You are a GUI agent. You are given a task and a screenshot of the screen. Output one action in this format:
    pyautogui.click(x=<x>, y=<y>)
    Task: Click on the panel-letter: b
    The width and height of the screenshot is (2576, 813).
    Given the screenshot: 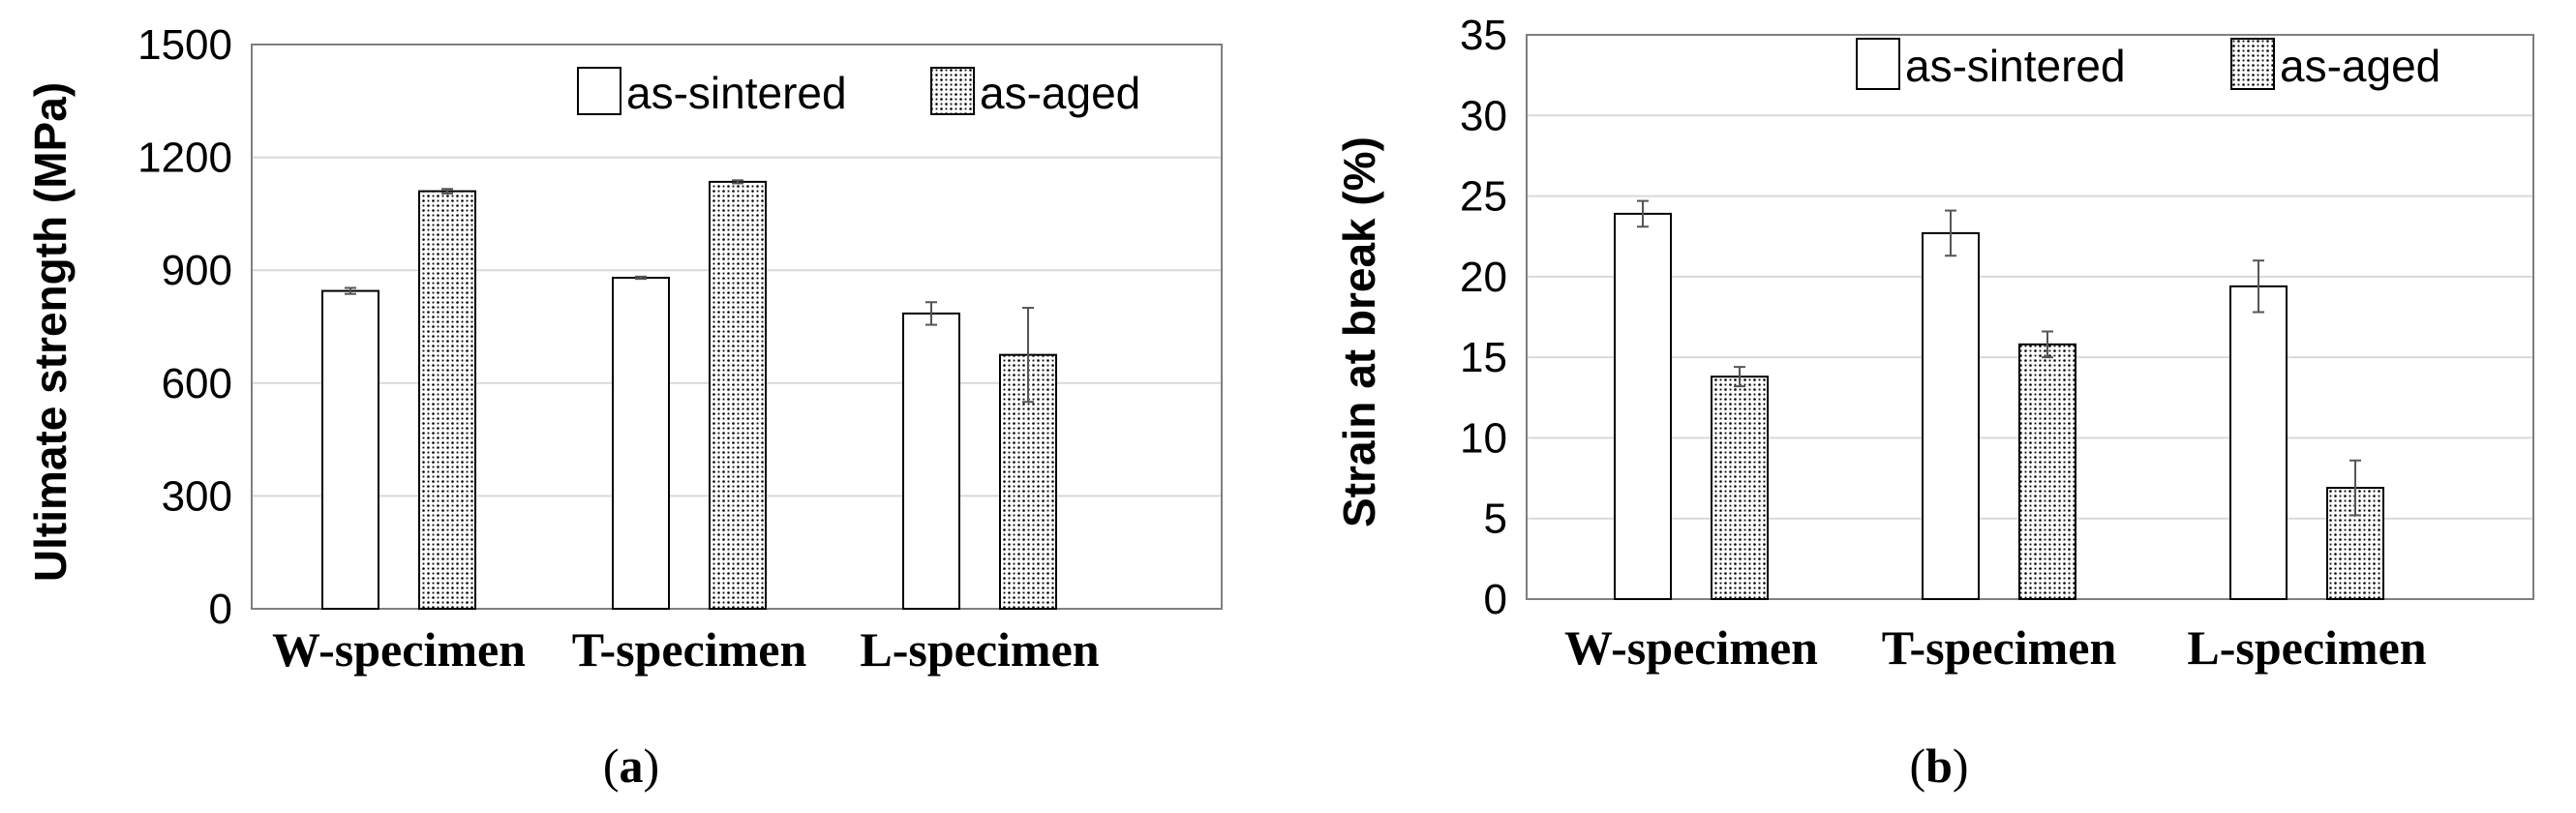 What is the action you would take?
    pyautogui.click(x=1939, y=765)
    